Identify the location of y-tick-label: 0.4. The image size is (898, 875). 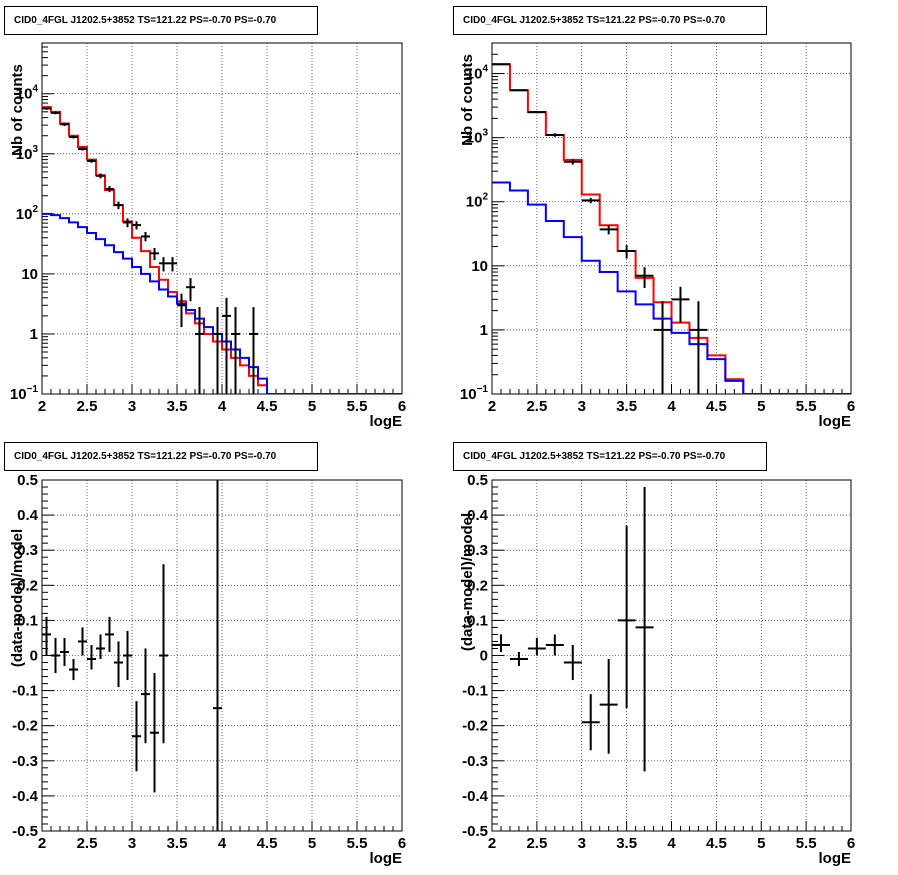
(28, 515).